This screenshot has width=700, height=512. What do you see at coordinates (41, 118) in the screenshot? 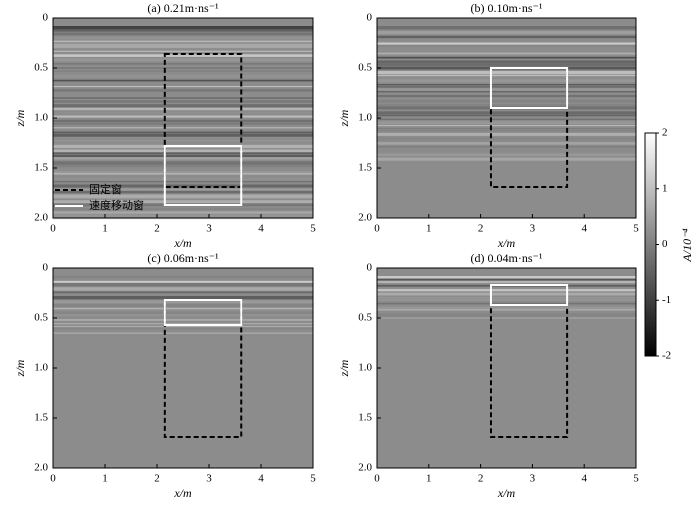
I see `y-tick-label: 1.0` at bounding box center [41, 118].